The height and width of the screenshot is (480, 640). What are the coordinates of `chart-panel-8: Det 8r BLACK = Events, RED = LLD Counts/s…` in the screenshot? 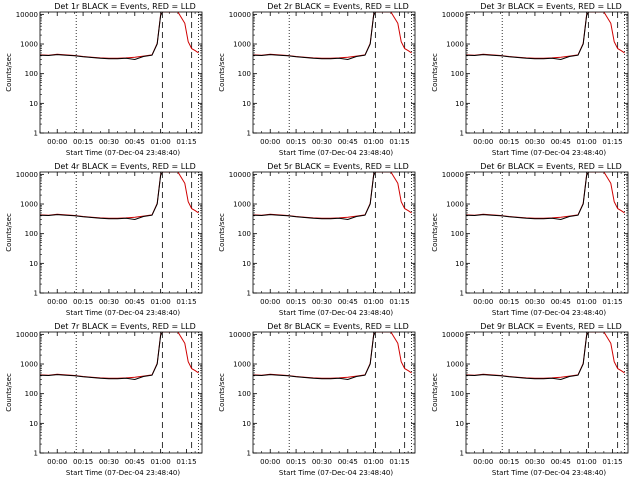 It's located at (317, 399).